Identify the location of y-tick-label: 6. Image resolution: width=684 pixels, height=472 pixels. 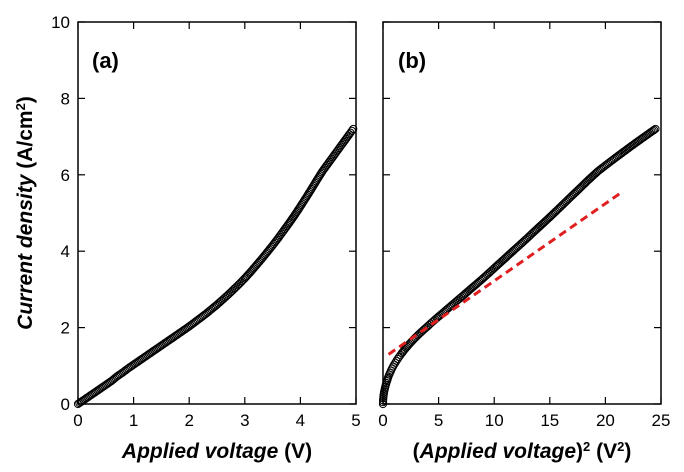
(65, 175).